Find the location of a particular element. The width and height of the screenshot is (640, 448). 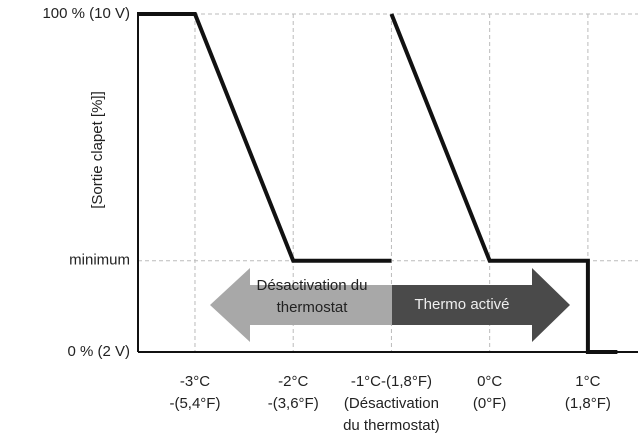

deactivation-arrow is located at coordinates (301, 305).